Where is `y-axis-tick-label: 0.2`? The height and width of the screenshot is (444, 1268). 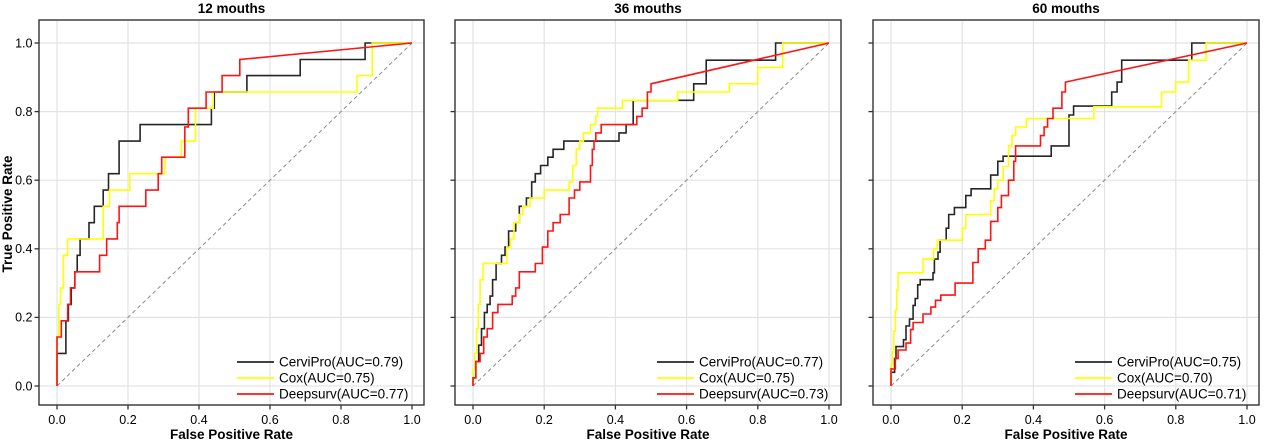 y-axis-tick-label: 0.2 is located at coordinates (23, 318).